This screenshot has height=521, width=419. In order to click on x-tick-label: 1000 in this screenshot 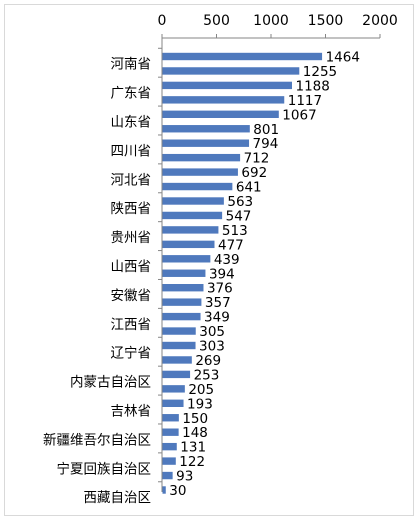, I will do `click(271, 21)`.